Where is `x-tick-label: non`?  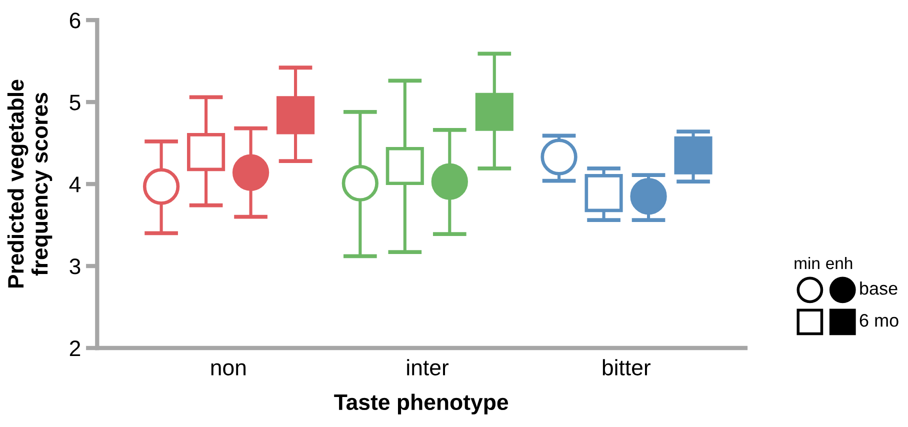
x-tick-label: non is located at coordinates (228, 369).